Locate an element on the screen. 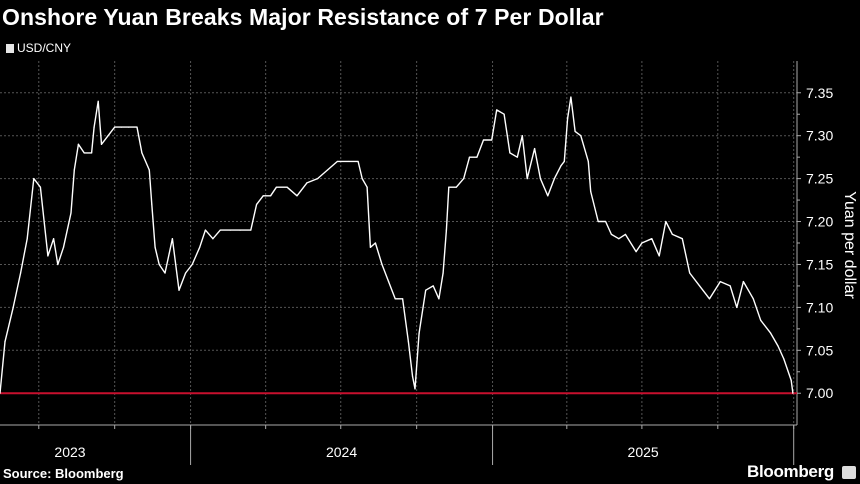  y-tick-label: 7.00 is located at coordinates (819, 393).